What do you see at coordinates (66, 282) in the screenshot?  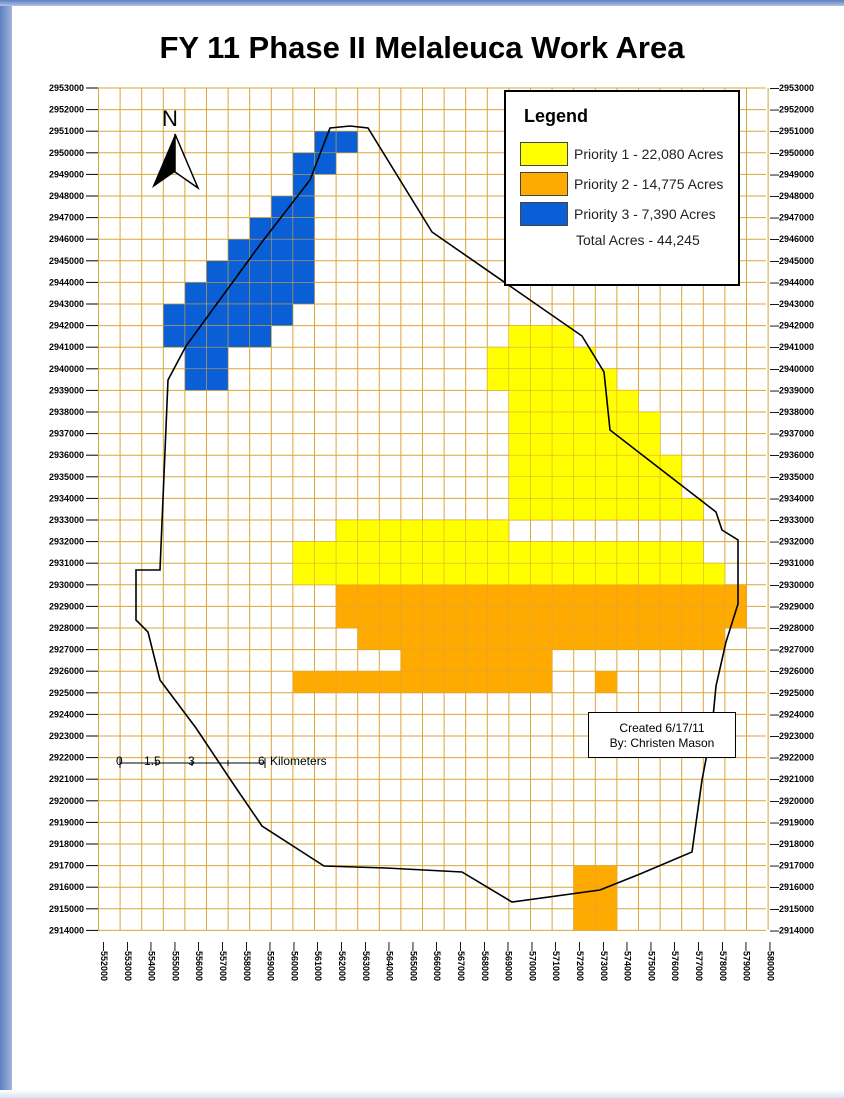 I see `y-axis-label-left: 2944000` at bounding box center [66, 282].